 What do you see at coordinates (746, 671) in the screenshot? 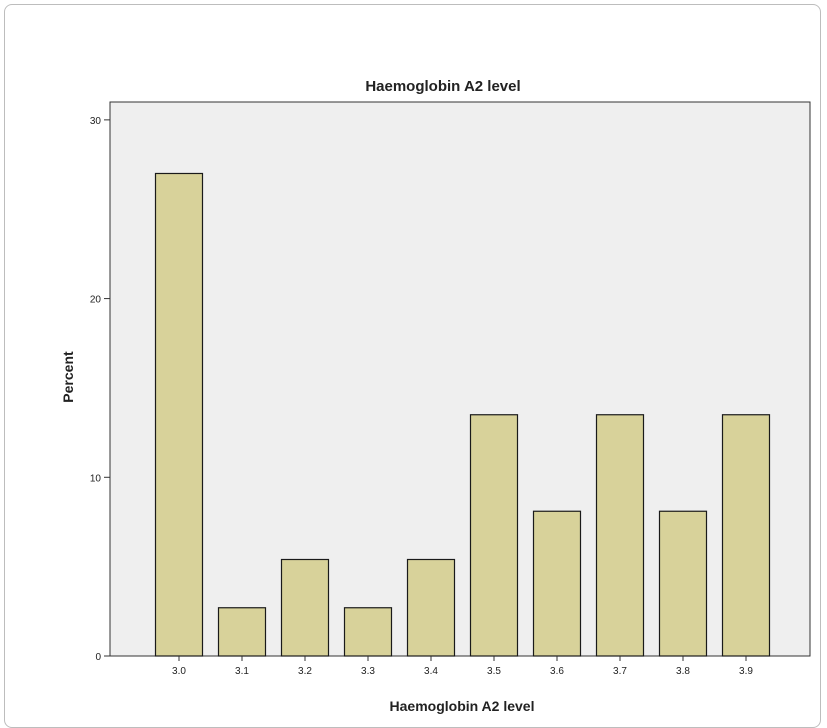
I see `x-tick-label: 3.9` at bounding box center [746, 671].